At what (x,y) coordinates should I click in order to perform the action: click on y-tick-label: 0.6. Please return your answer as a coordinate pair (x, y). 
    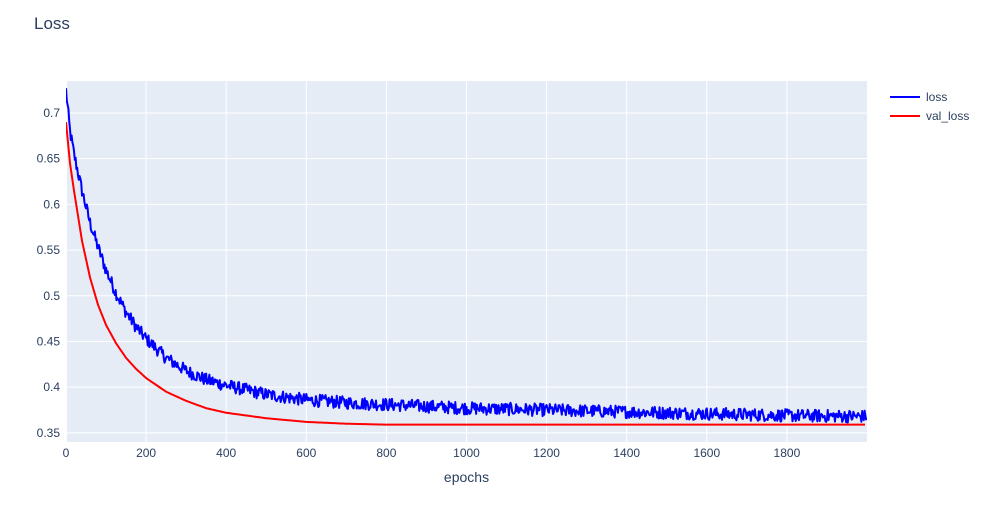
    Looking at the image, I should click on (51, 204).